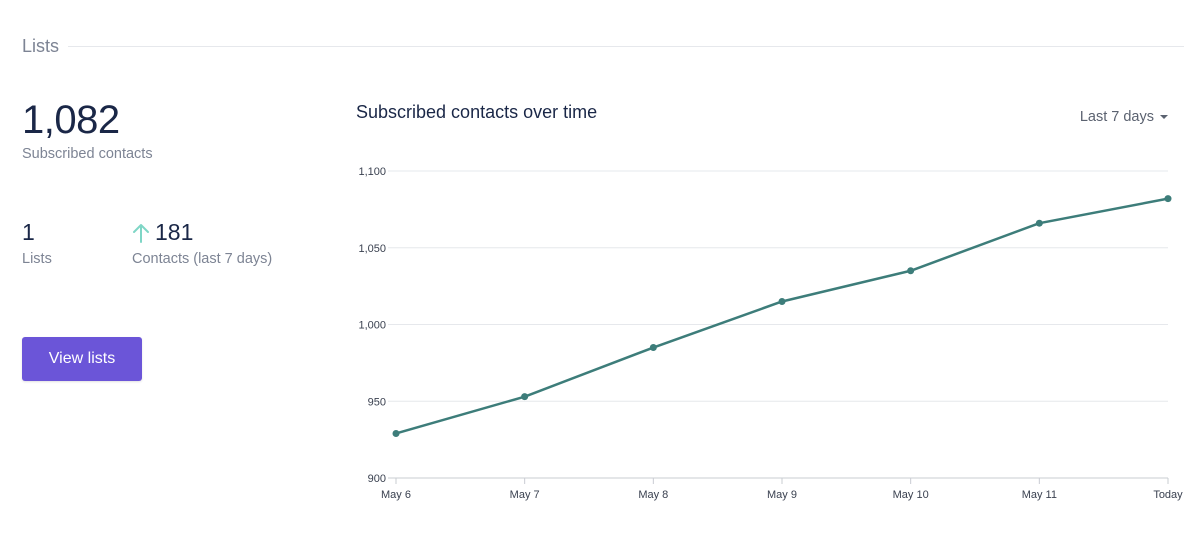 This screenshot has height=542, width=1200. What do you see at coordinates (372, 172) in the screenshot?
I see `y-tick-label: 1,100` at bounding box center [372, 172].